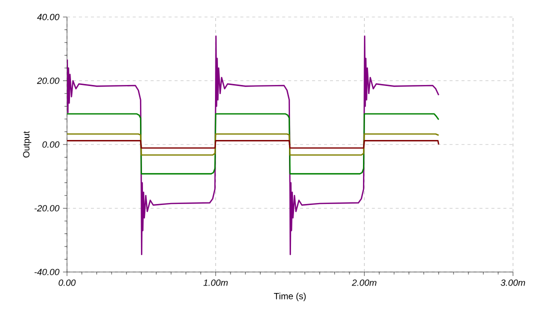  I want to click on y-tick-label: 40.00, so click(48, 17).